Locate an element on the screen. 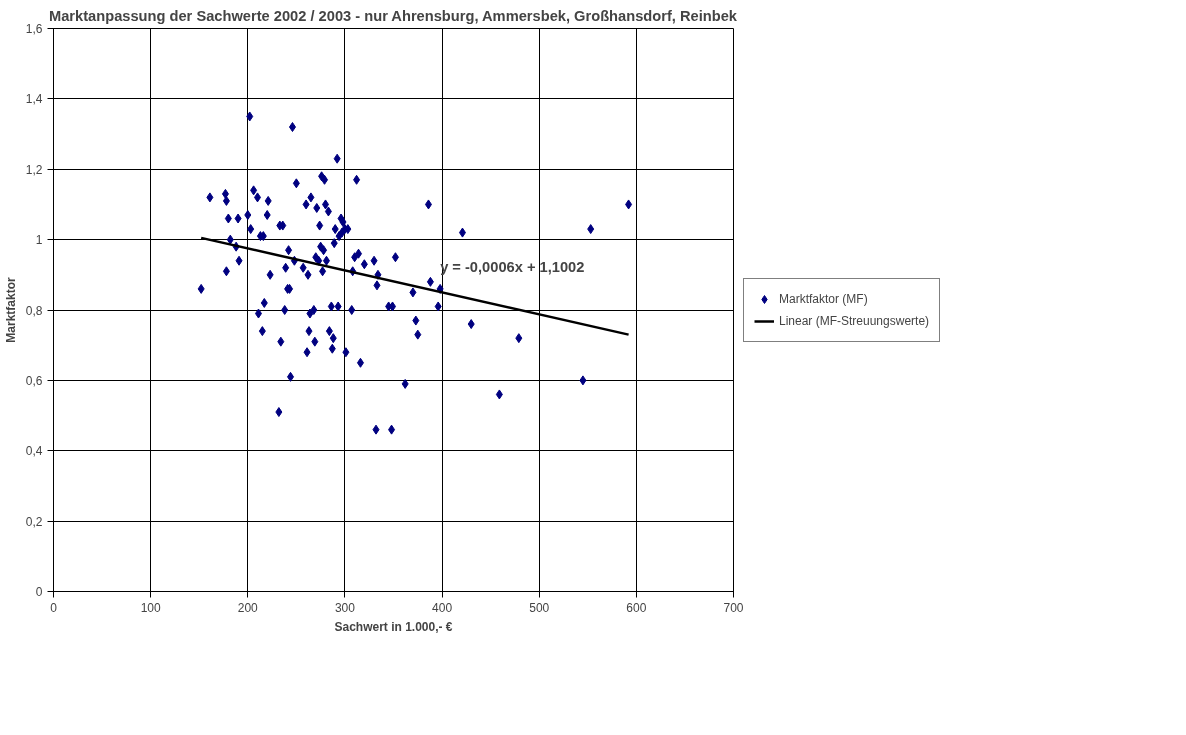  y-tick-label: 1,2 is located at coordinates (34, 169).